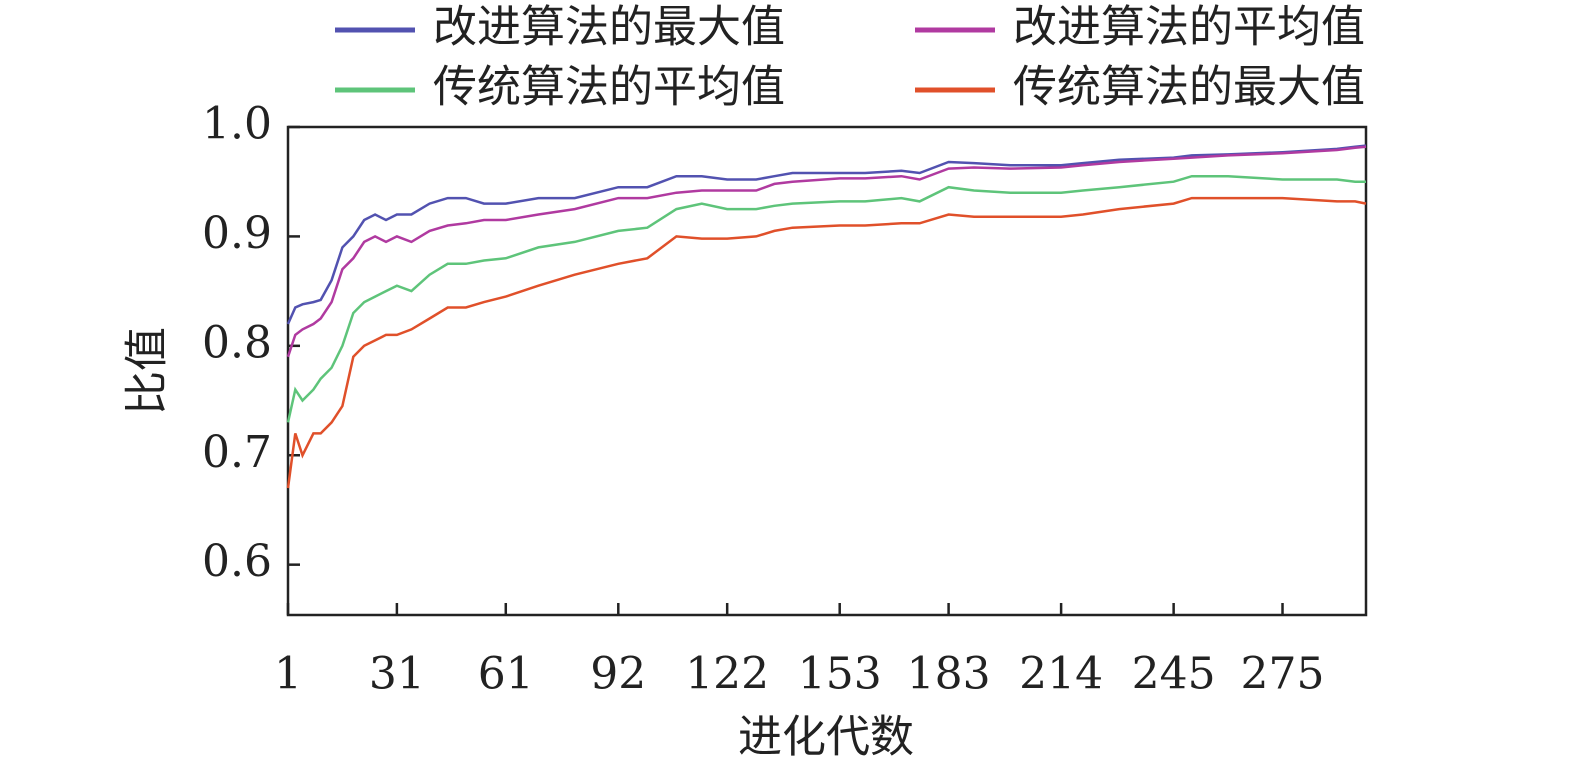 The width and height of the screenshot is (1575, 775). Describe the element at coordinates (237, 124) in the screenshot. I see `y-tick-label: 1.0` at that location.